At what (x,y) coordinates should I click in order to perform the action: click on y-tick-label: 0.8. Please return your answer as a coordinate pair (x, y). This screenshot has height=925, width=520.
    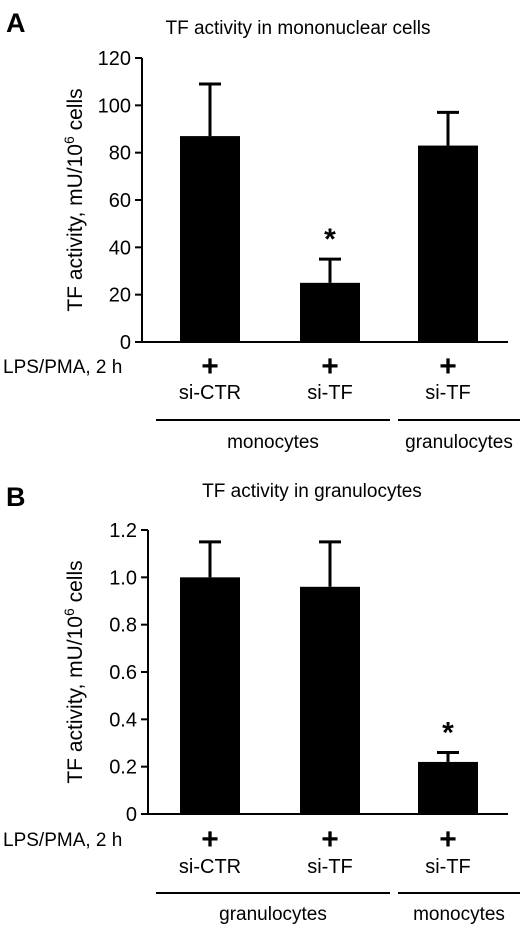
    Looking at the image, I should click on (123, 626).